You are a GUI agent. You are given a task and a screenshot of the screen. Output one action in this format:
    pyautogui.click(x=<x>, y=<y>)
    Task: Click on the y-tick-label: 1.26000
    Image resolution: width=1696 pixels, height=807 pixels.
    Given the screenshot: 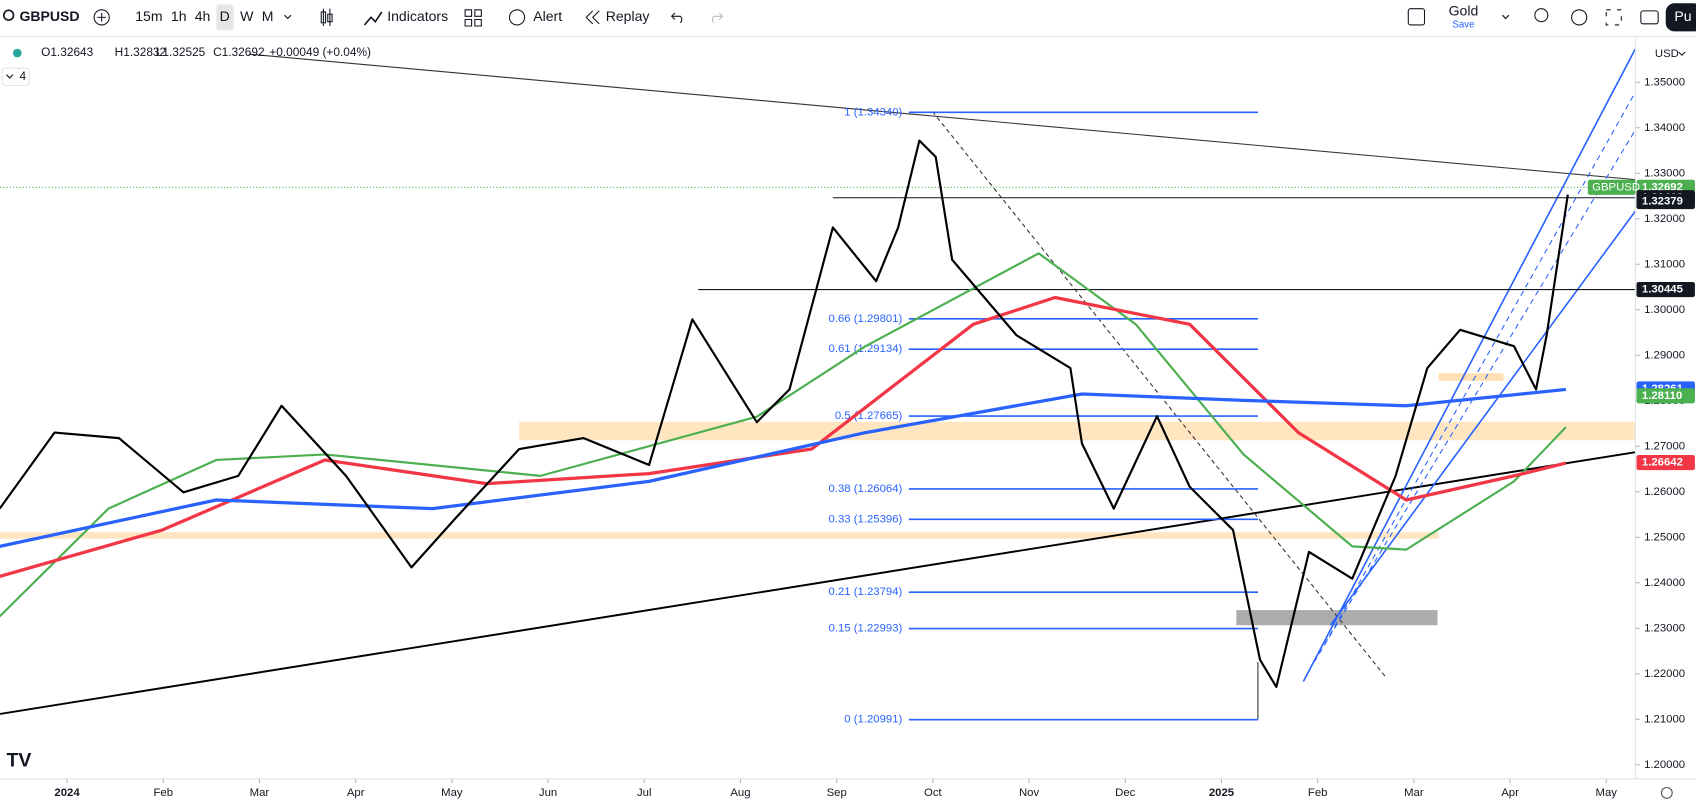 What is the action you would take?
    pyautogui.click(x=1664, y=492)
    